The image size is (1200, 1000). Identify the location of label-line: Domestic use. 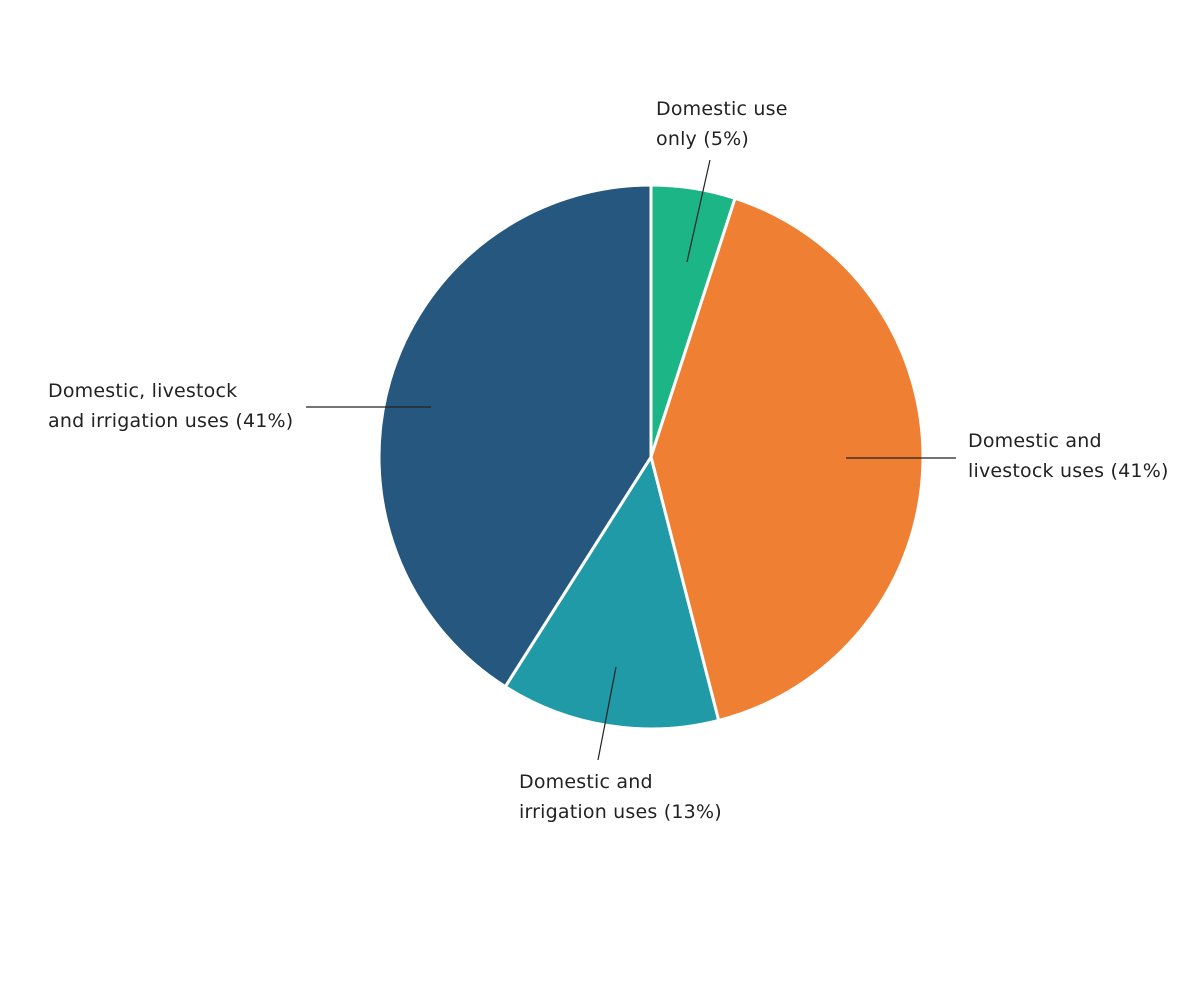
(722, 109).